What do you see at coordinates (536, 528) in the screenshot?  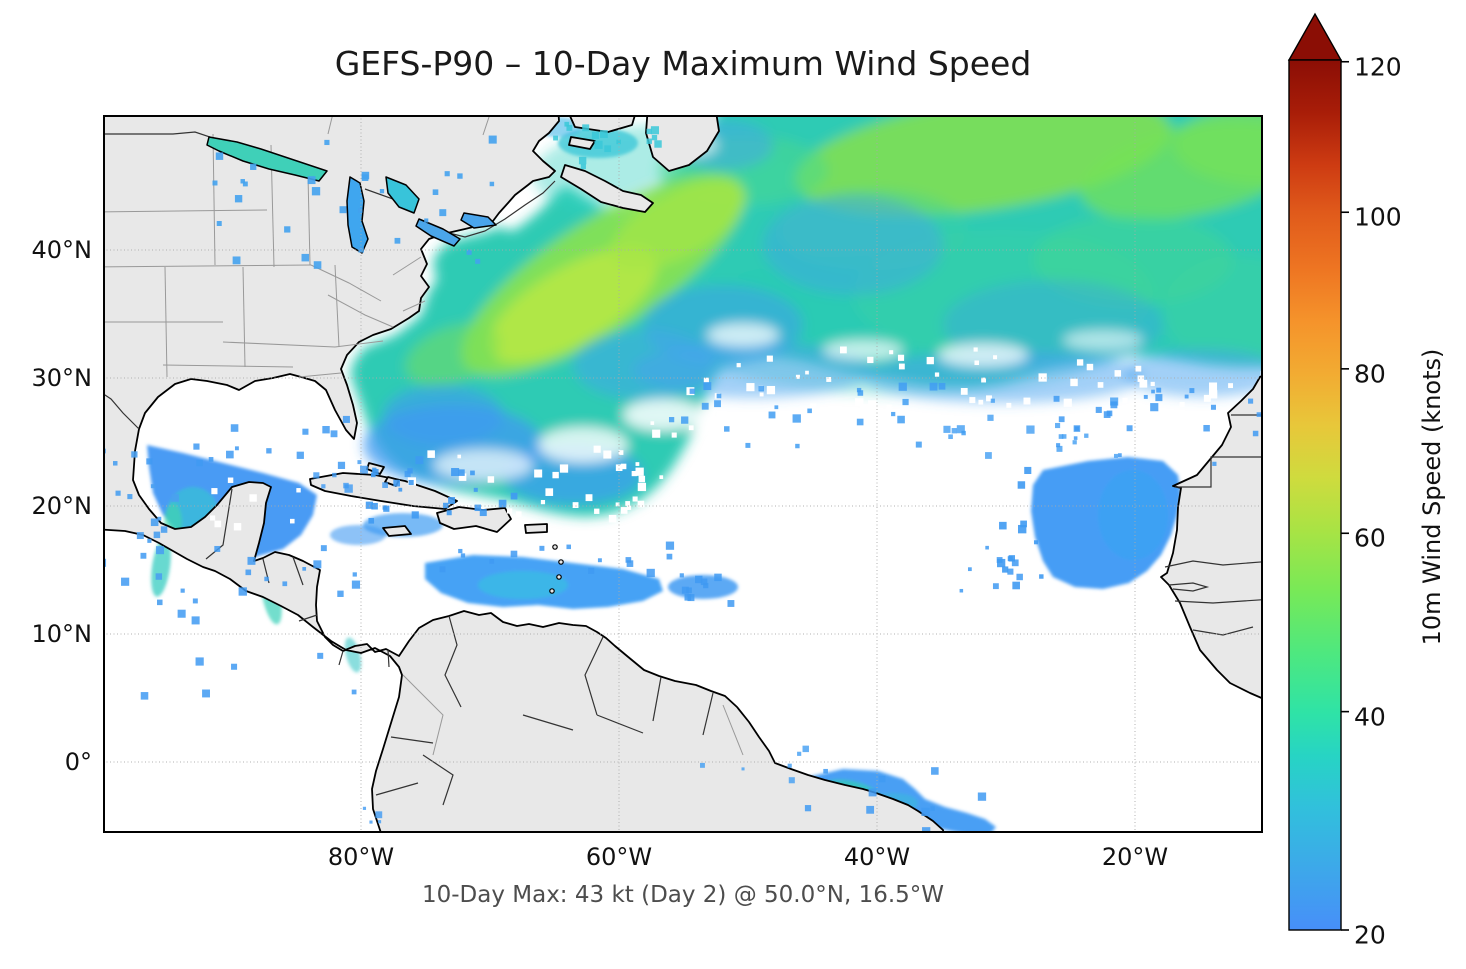 I see `land-polygon` at bounding box center [536, 528].